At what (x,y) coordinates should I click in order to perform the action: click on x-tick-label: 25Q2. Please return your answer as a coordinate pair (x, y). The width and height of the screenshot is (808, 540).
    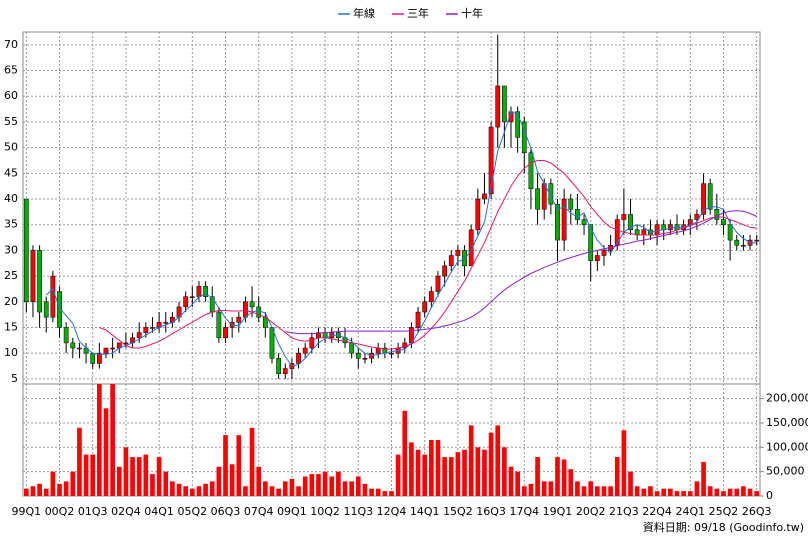
    Looking at the image, I should click on (724, 511).